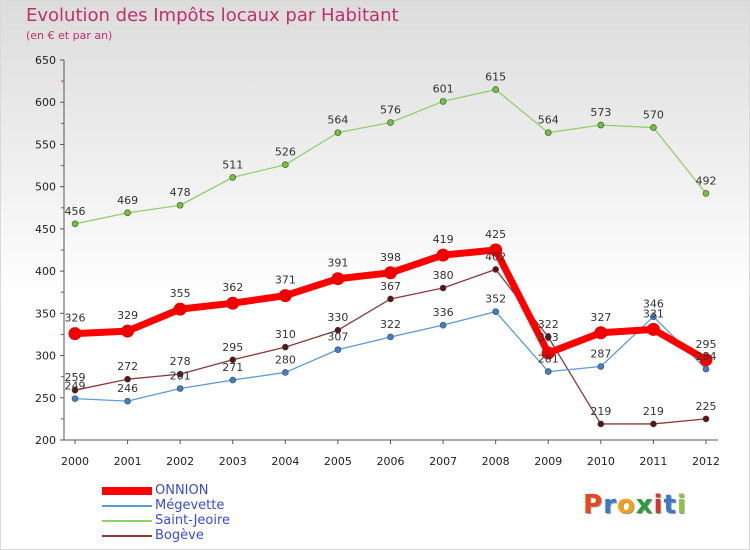 This screenshot has width=750, height=550. Describe the element at coordinates (337, 337) in the screenshot. I see `data-label-megevette: 307` at that location.